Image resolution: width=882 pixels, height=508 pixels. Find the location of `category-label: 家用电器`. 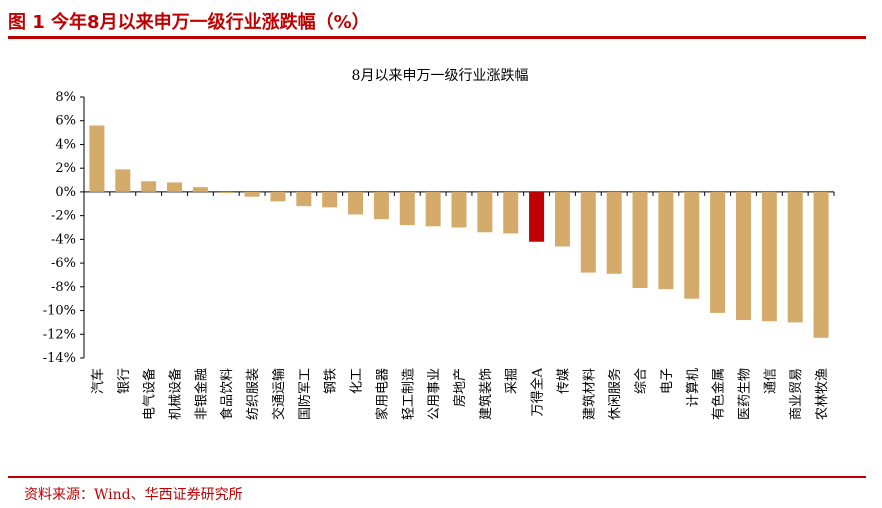

category-label: 家用电器 is located at coordinates (382, 394).